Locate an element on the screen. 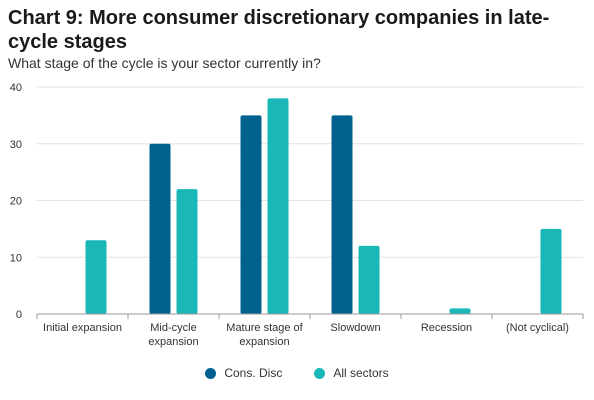 The height and width of the screenshot is (400, 594). legend-label: Cons. Disc is located at coordinates (253, 373).